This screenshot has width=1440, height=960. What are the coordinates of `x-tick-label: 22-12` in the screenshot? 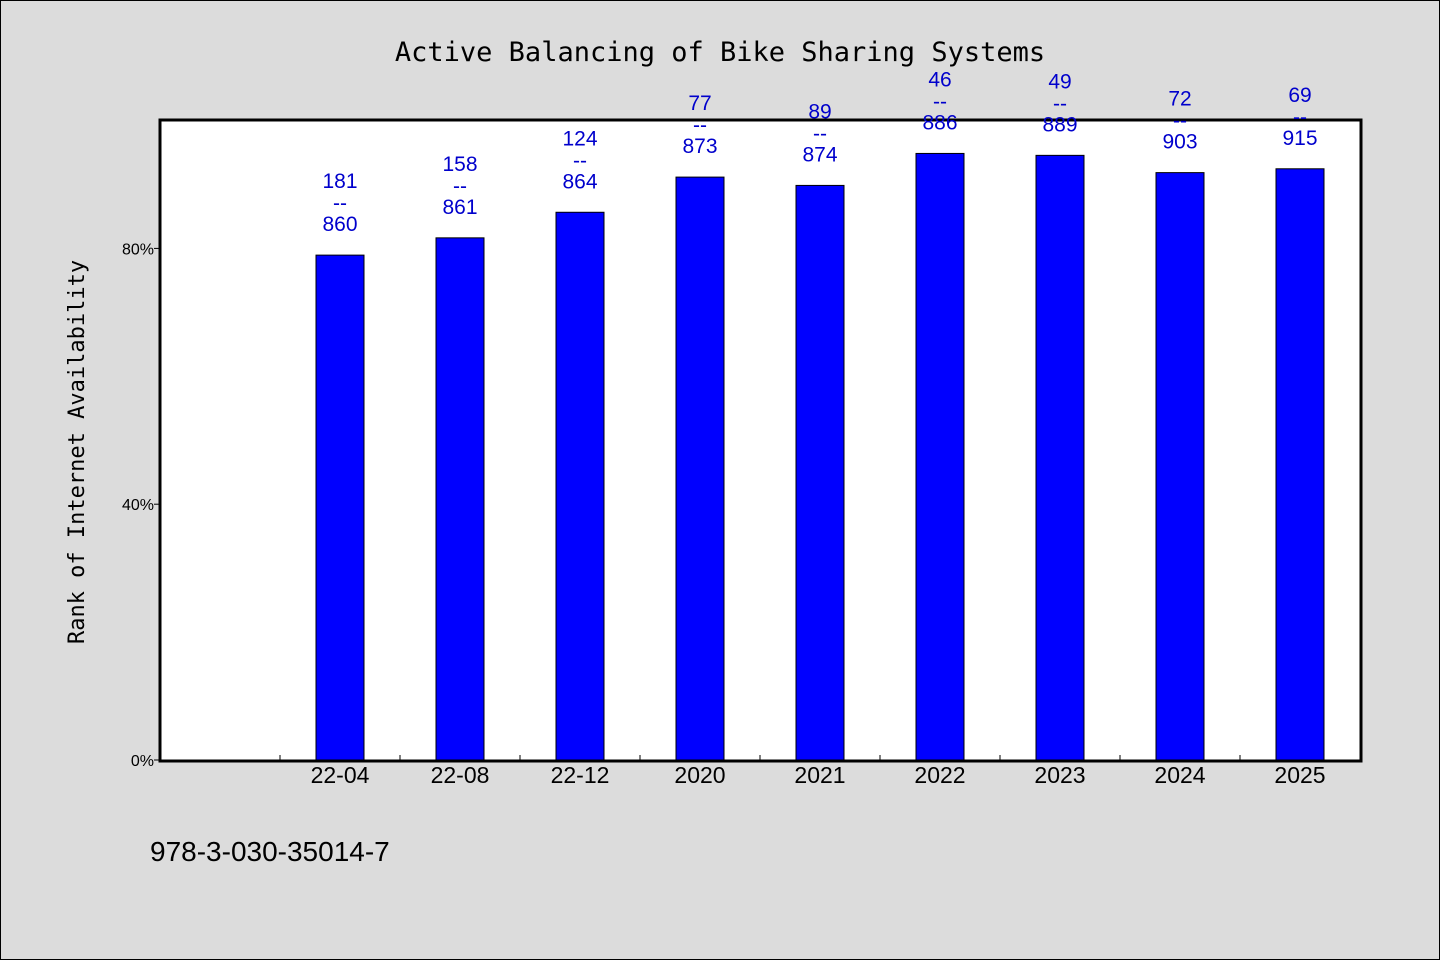 It's located at (580, 775).